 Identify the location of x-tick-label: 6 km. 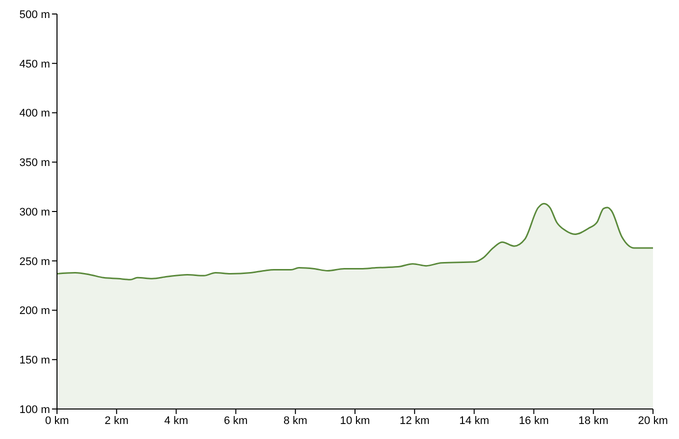
(236, 420).